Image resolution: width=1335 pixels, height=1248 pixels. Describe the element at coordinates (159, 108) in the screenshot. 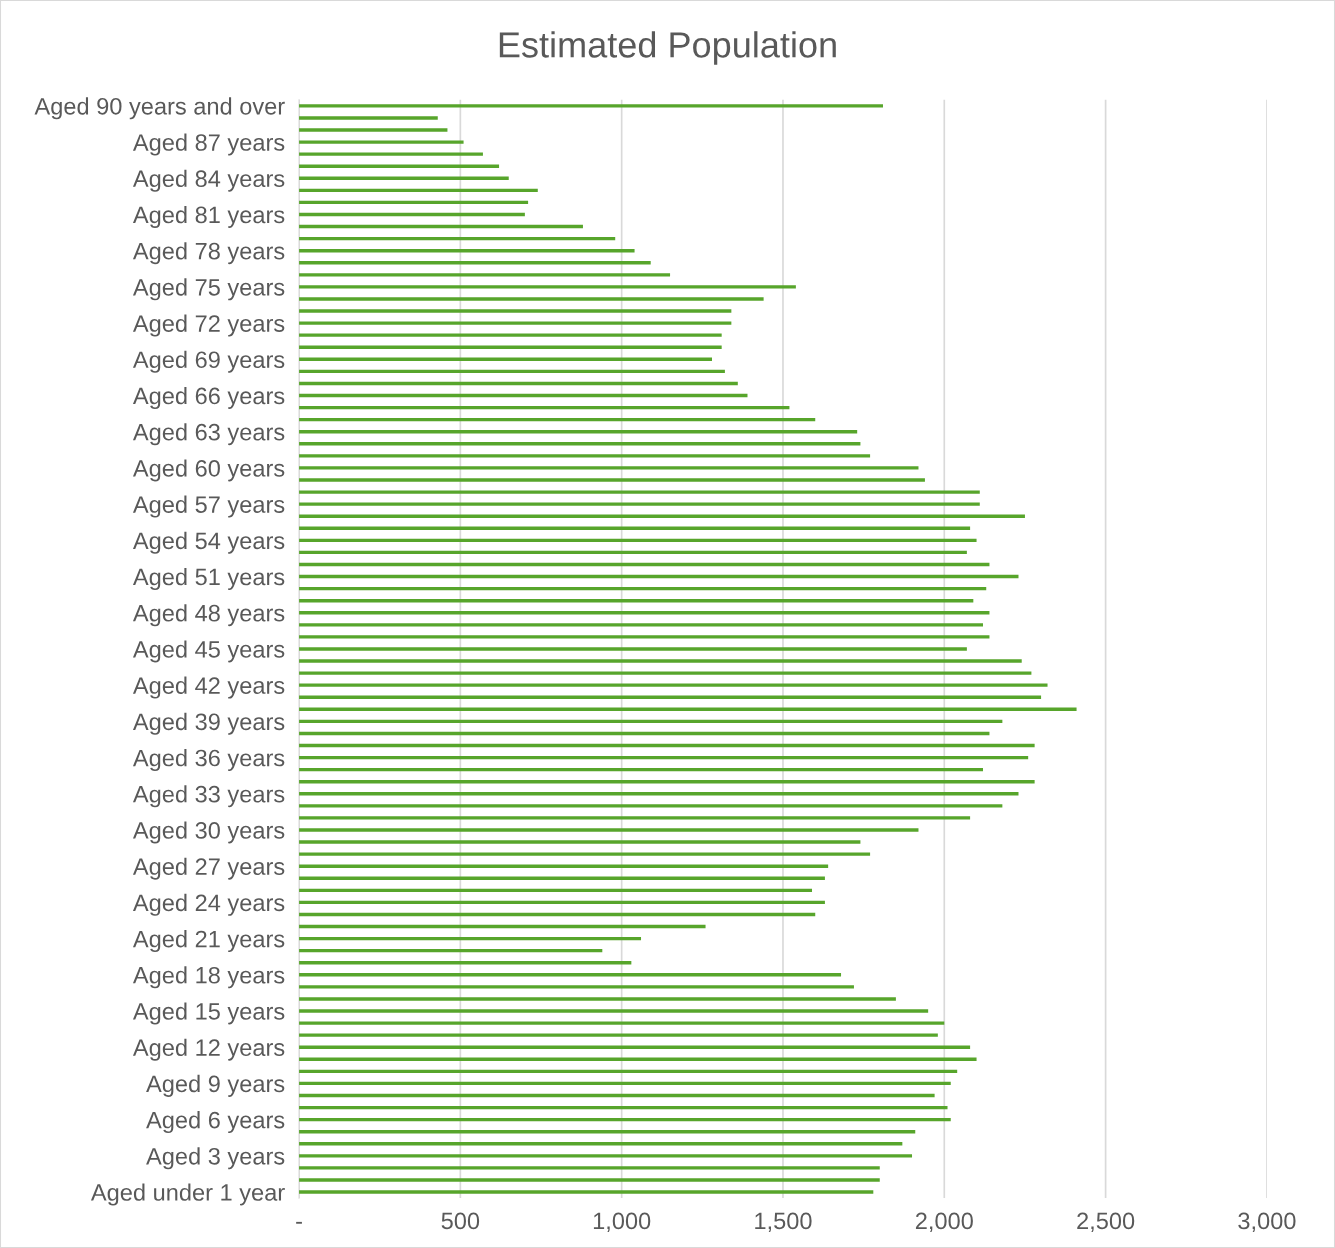

I see `y-tick-label: Aged 90 years and over` at that location.